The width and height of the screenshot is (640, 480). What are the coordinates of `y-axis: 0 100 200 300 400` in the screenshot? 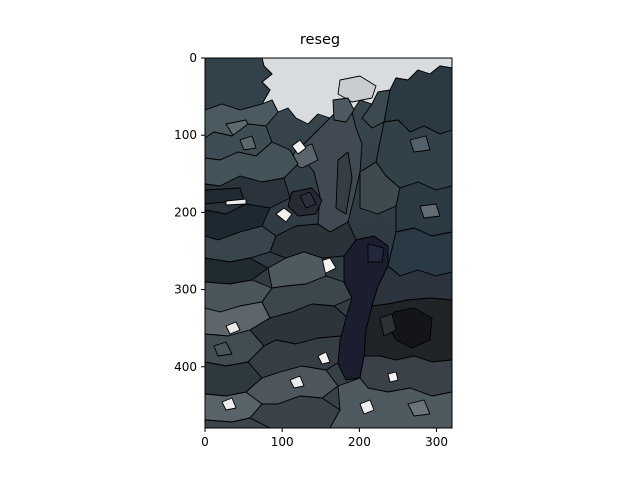 It's located at (189, 212).